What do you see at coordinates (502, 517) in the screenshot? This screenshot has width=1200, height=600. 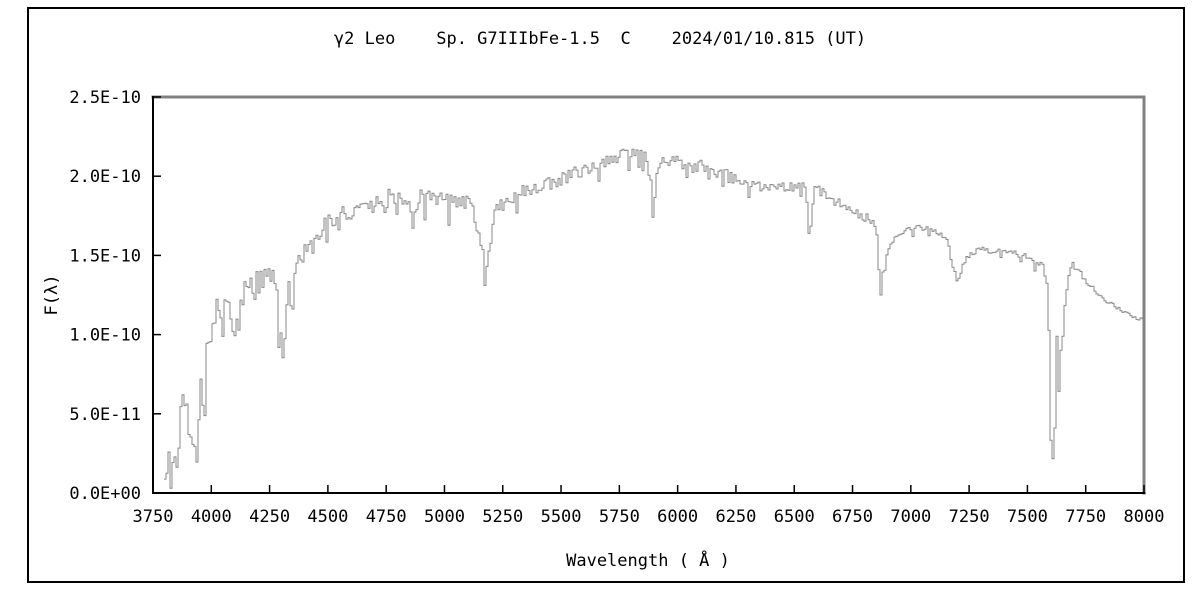 I see `x-tick-label: 5250` at bounding box center [502, 517].